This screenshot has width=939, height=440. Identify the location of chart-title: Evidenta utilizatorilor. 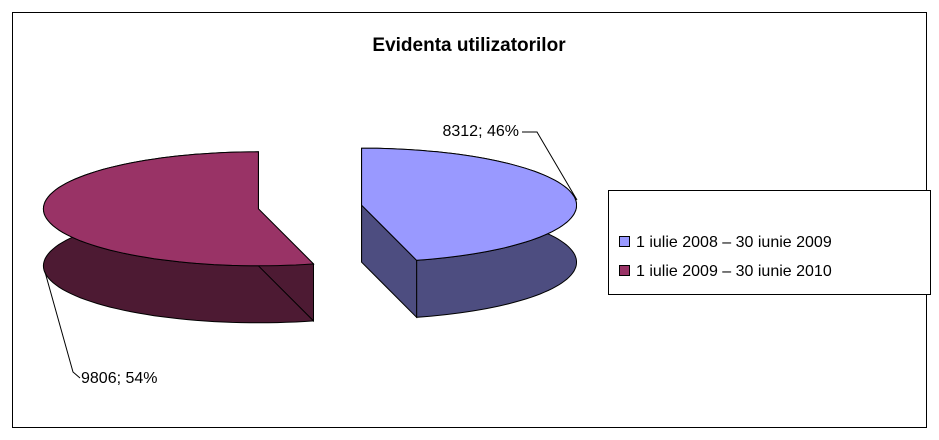
(469, 45).